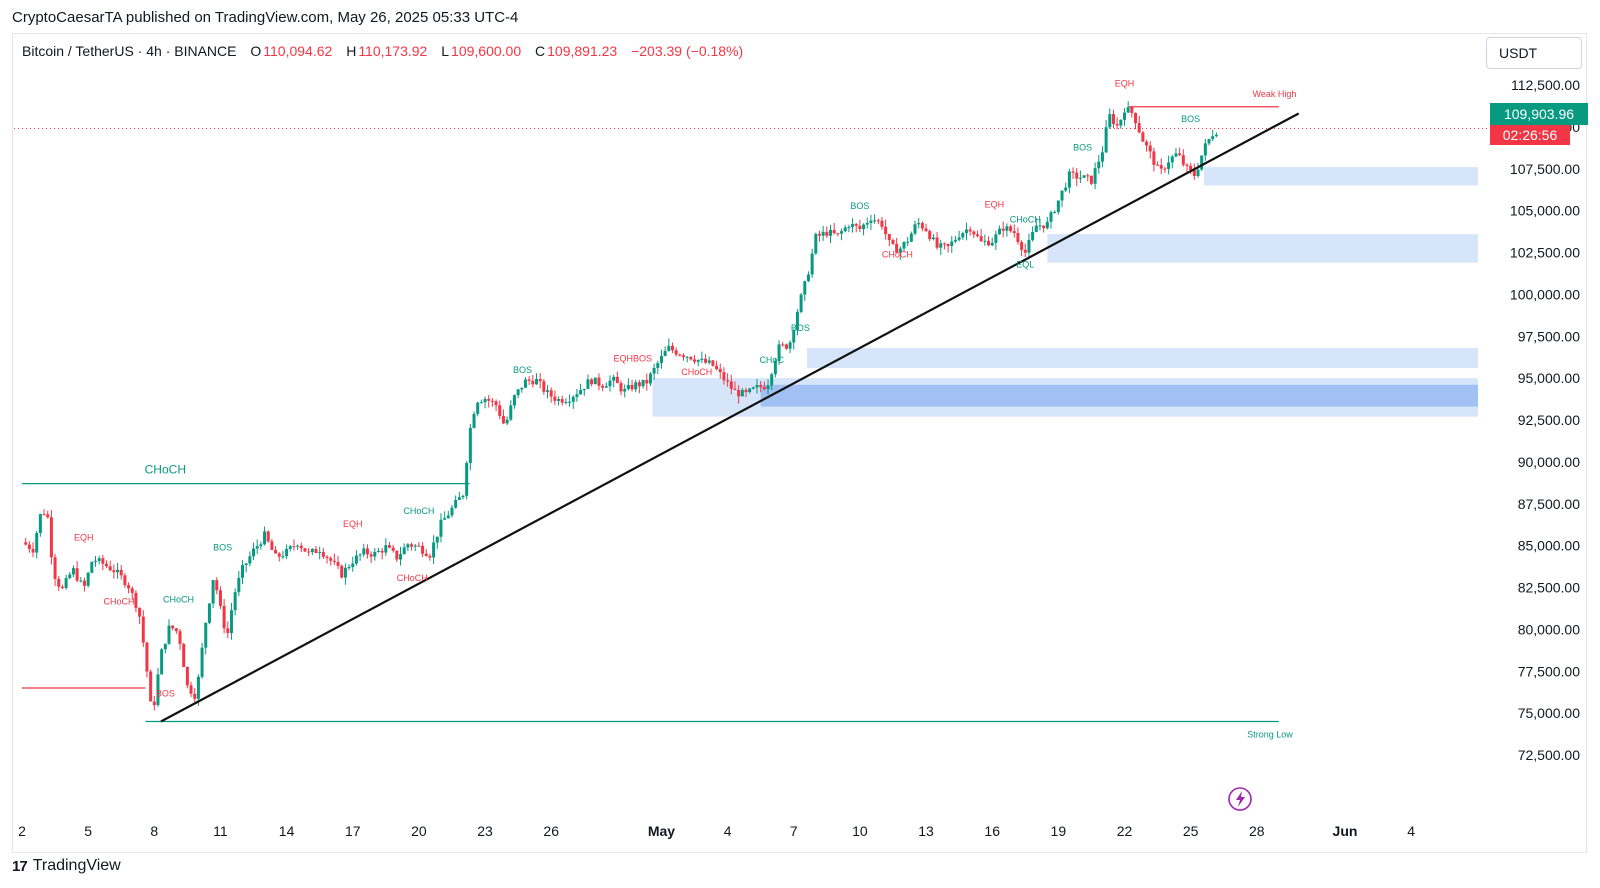 The width and height of the screenshot is (1600, 888). What do you see at coordinates (1345, 831) in the screenshot?
I see `time-tick-label: Jun` at bounding box center [1345, 831].